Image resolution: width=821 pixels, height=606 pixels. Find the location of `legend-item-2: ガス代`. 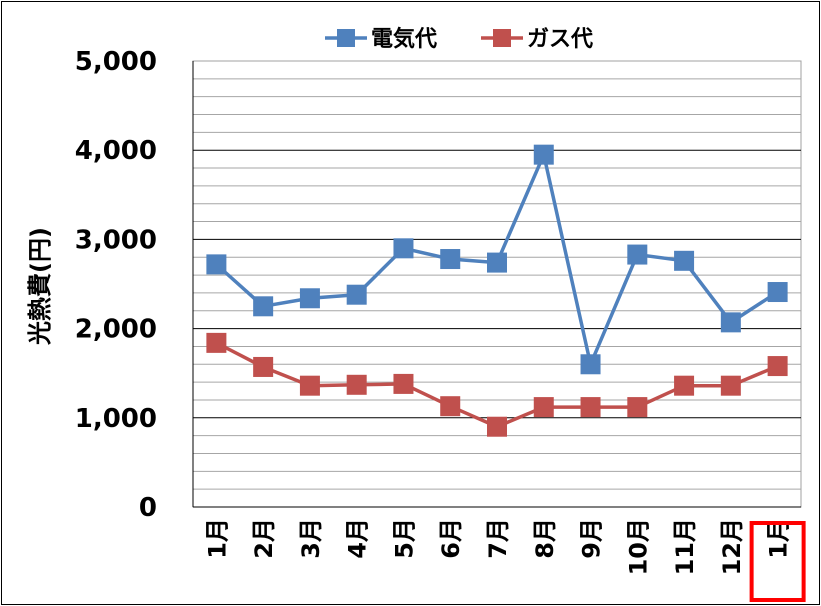

legend-item-2: ガス代 is located at coordinates (537, 39).